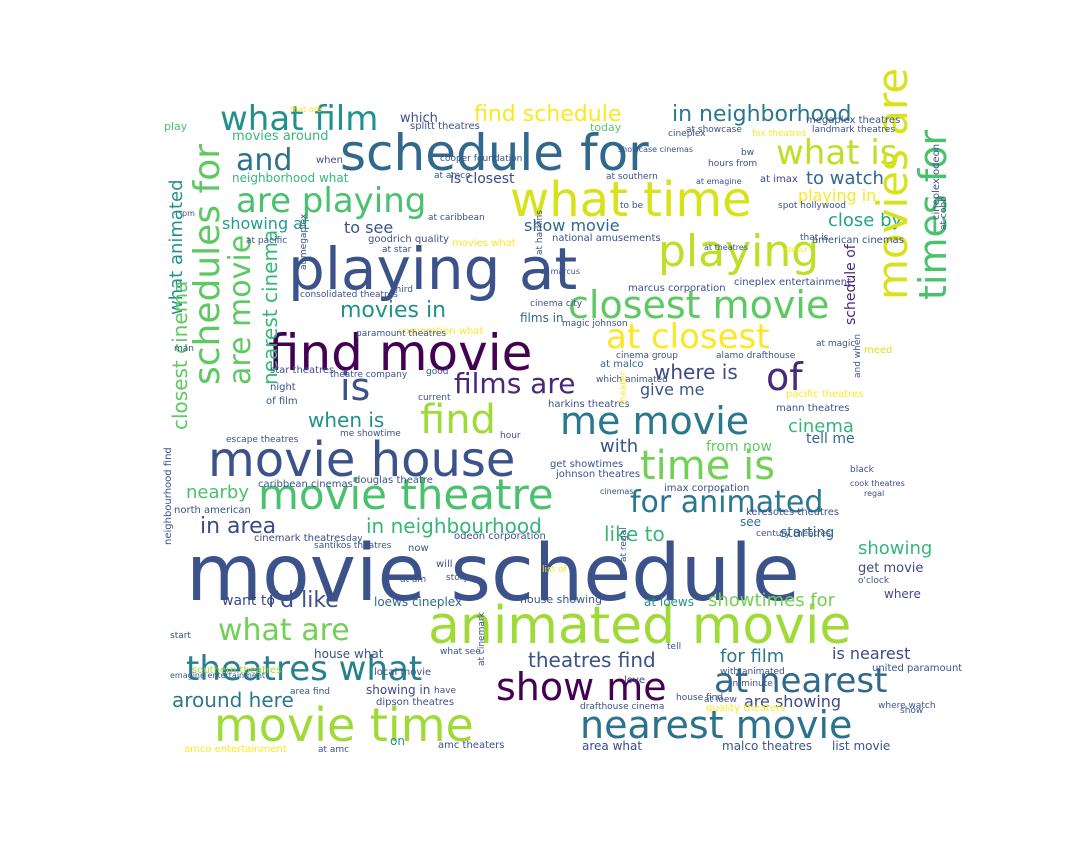  I want to click on cloud-word: house showing, so click(561, 599).